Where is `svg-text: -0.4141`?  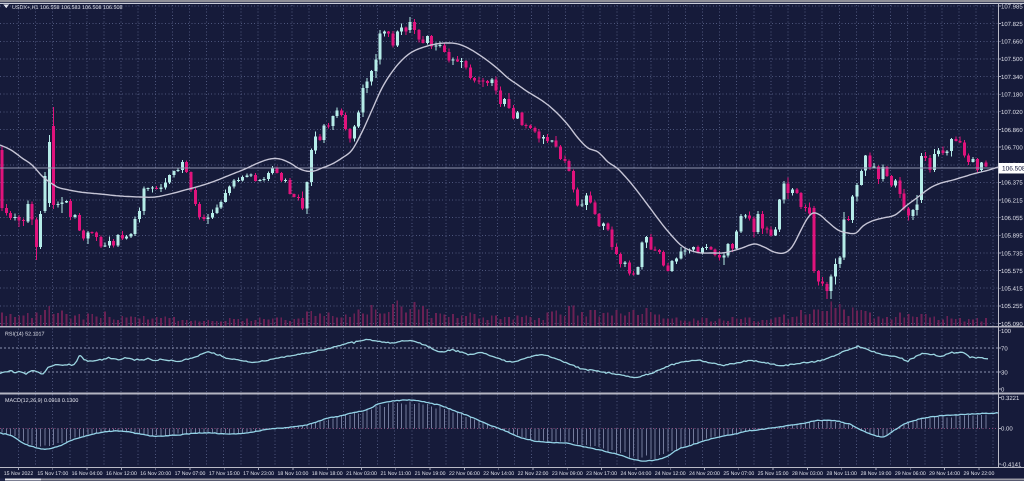 svg-text: -0.4141 is located at coordinates (1011, 464).